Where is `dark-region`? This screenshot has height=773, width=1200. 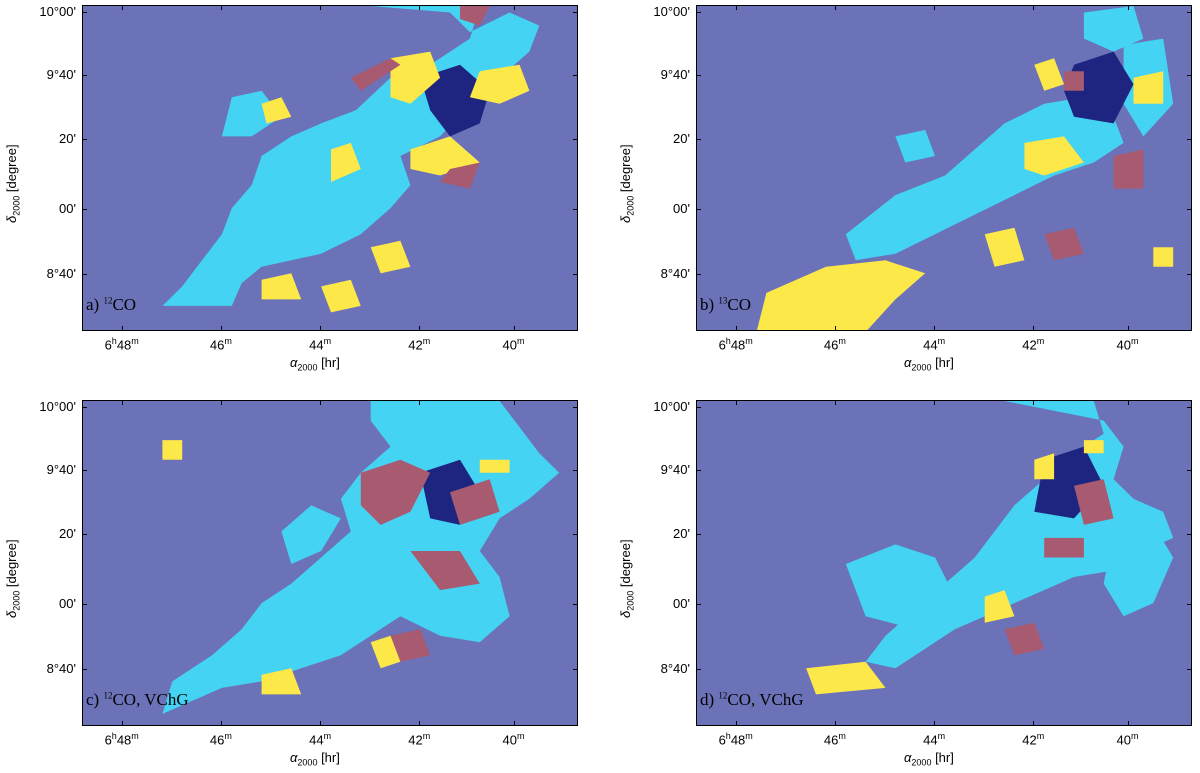 dark-region is located at coordinates (455, 100).